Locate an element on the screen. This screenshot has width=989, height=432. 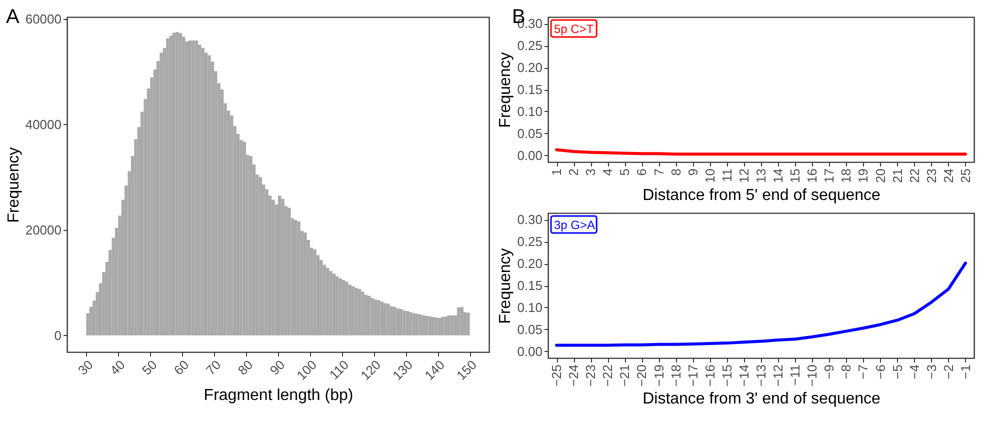
x-tick-label: 21 is located at coordinates (897, 175).